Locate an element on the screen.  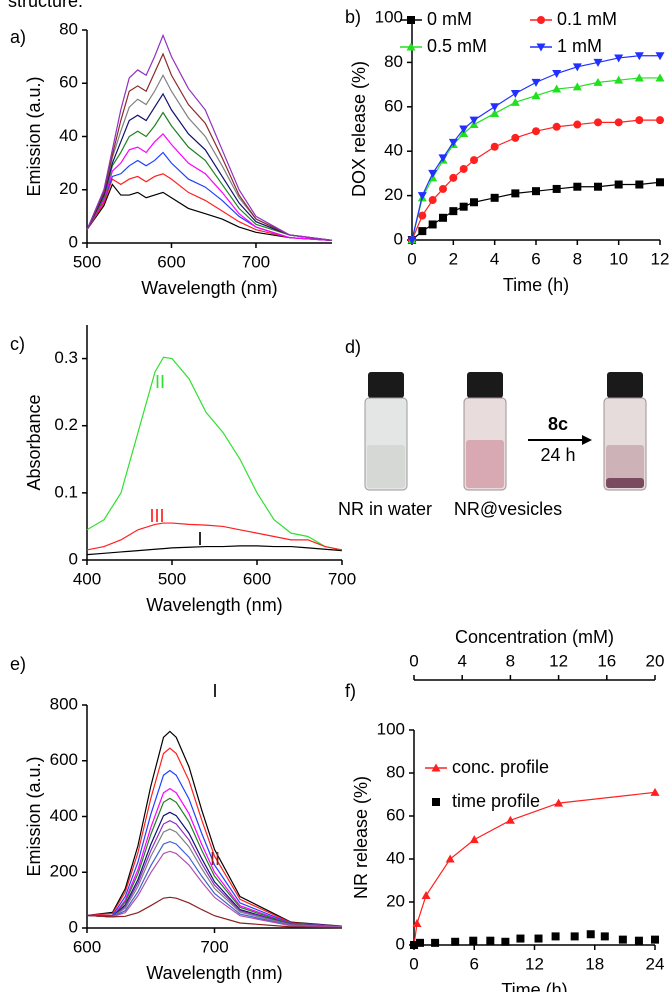
y-tick-label: 600 is located at coordinates (64, 759).